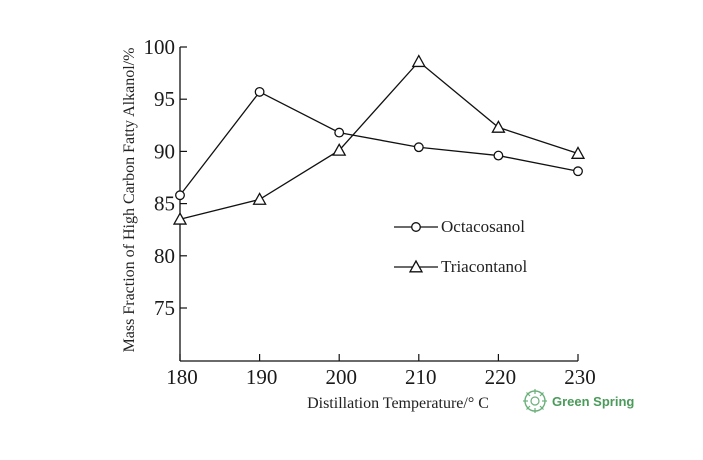 The height and width of the screenshot is (460, 703). What do you see at coordinates (416, 227) in the screenshot?
I see `legend-circle-marker` at bounding box center [416, 227].